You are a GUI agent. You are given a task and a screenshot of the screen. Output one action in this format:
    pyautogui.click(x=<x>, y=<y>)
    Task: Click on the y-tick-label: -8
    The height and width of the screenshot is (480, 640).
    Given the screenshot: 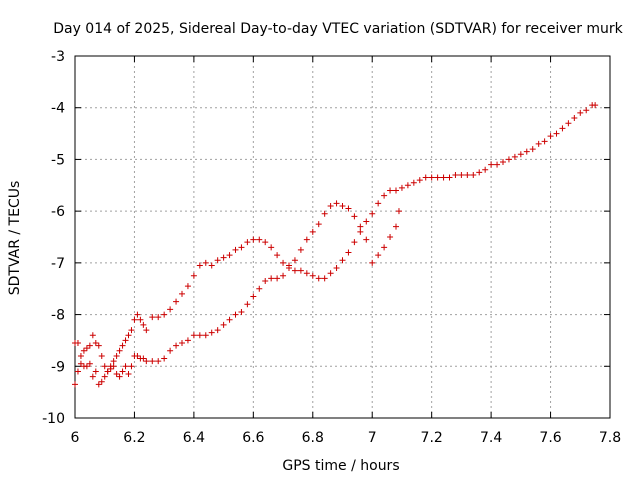 What is the action you would take?
    pyautogui.click(x=58, y=316)
    